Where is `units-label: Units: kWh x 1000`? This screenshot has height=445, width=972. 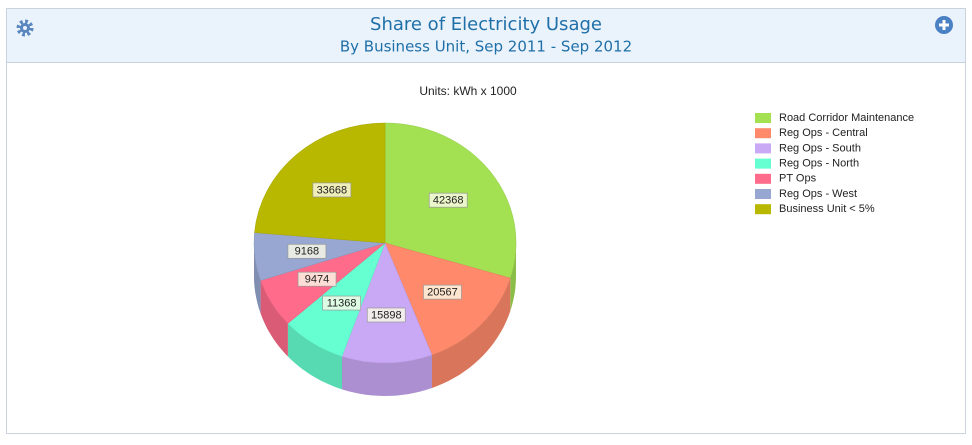 units-label: Units: kWh x 1000 is located at coordinates (468, 91).